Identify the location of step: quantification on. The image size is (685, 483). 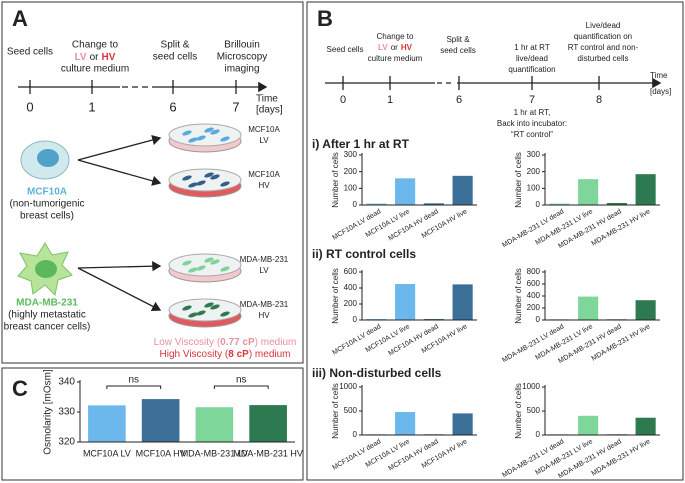
(603, 36).